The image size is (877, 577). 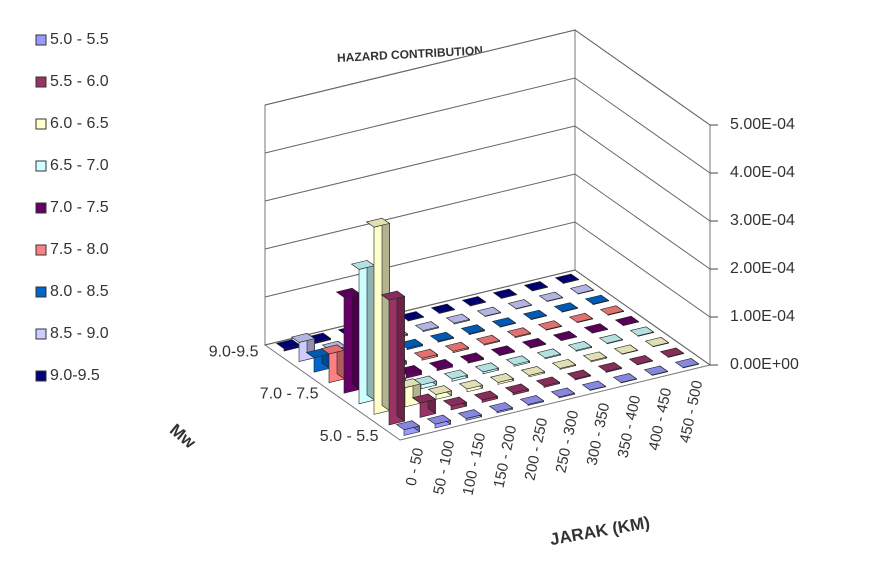 What do you see at coordinates (349, 436) in the screenshot?
I see `depth-tick-label: 5.0 - 5.5` at bounding box center [349, 436].